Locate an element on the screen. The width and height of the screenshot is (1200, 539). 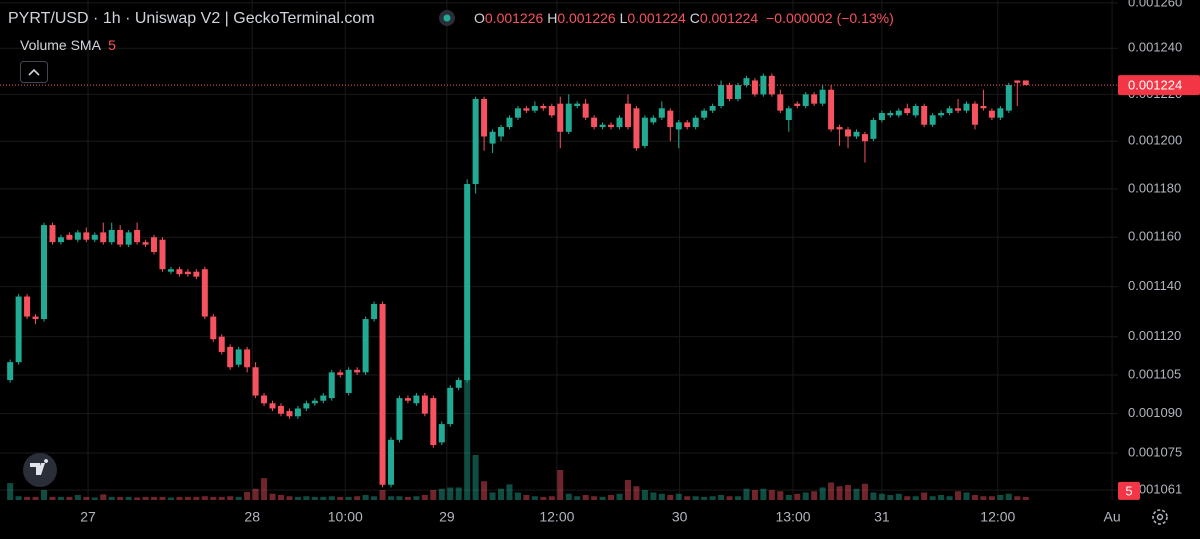
x-tick-label: 12:00 is located at coordinates (556, 517).